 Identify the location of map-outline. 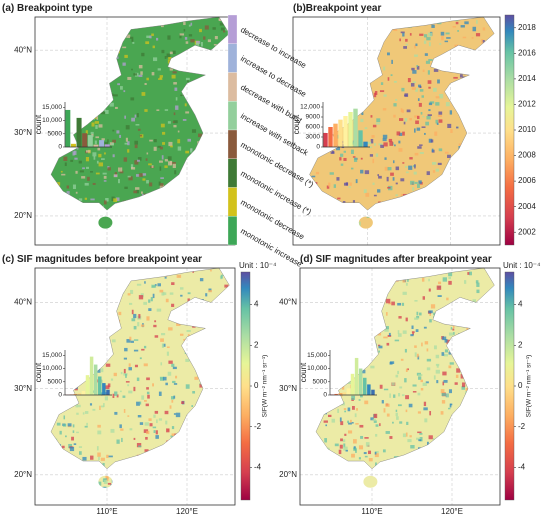
(405, 368).